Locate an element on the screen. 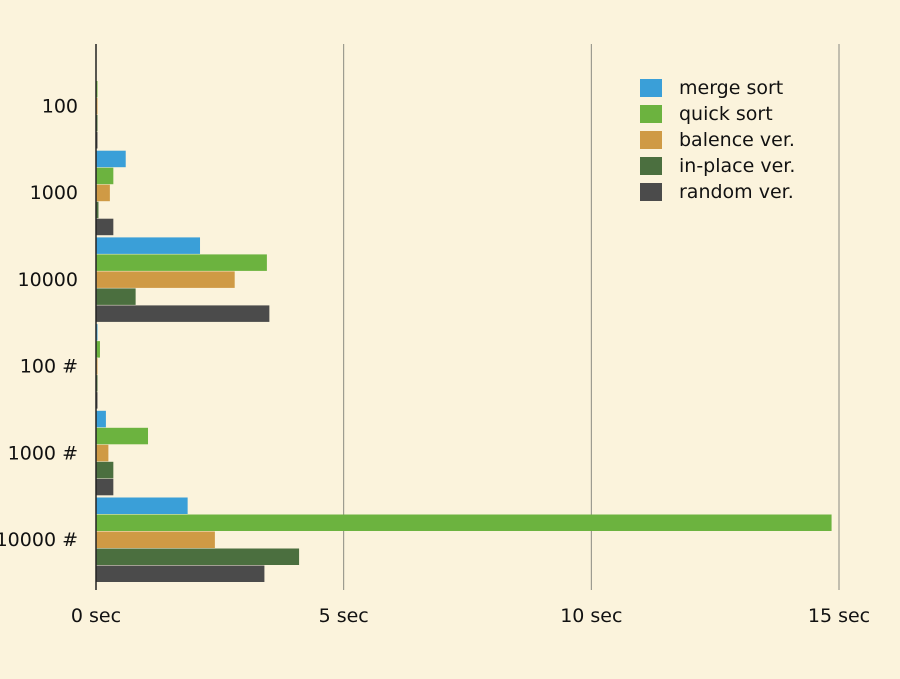 This screenshot has height=679, width=900. legend-label: balence ver. is located at coordinates (737, 140).